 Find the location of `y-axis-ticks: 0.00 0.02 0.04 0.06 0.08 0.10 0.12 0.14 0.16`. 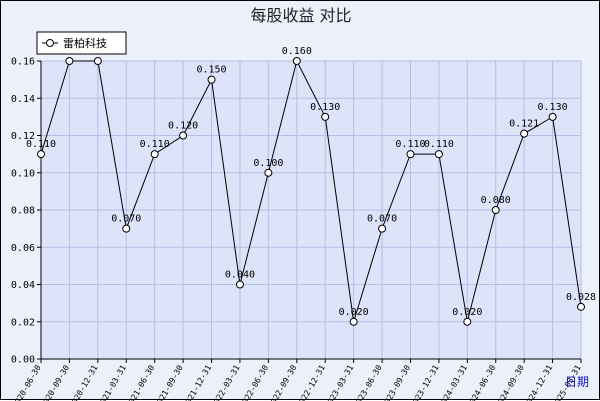

y-axis-ticks: 0.00 0.02 0.04 0.06 0.08 0.10 0.12 0.14 0.16 is located at coordinates (26, 211).